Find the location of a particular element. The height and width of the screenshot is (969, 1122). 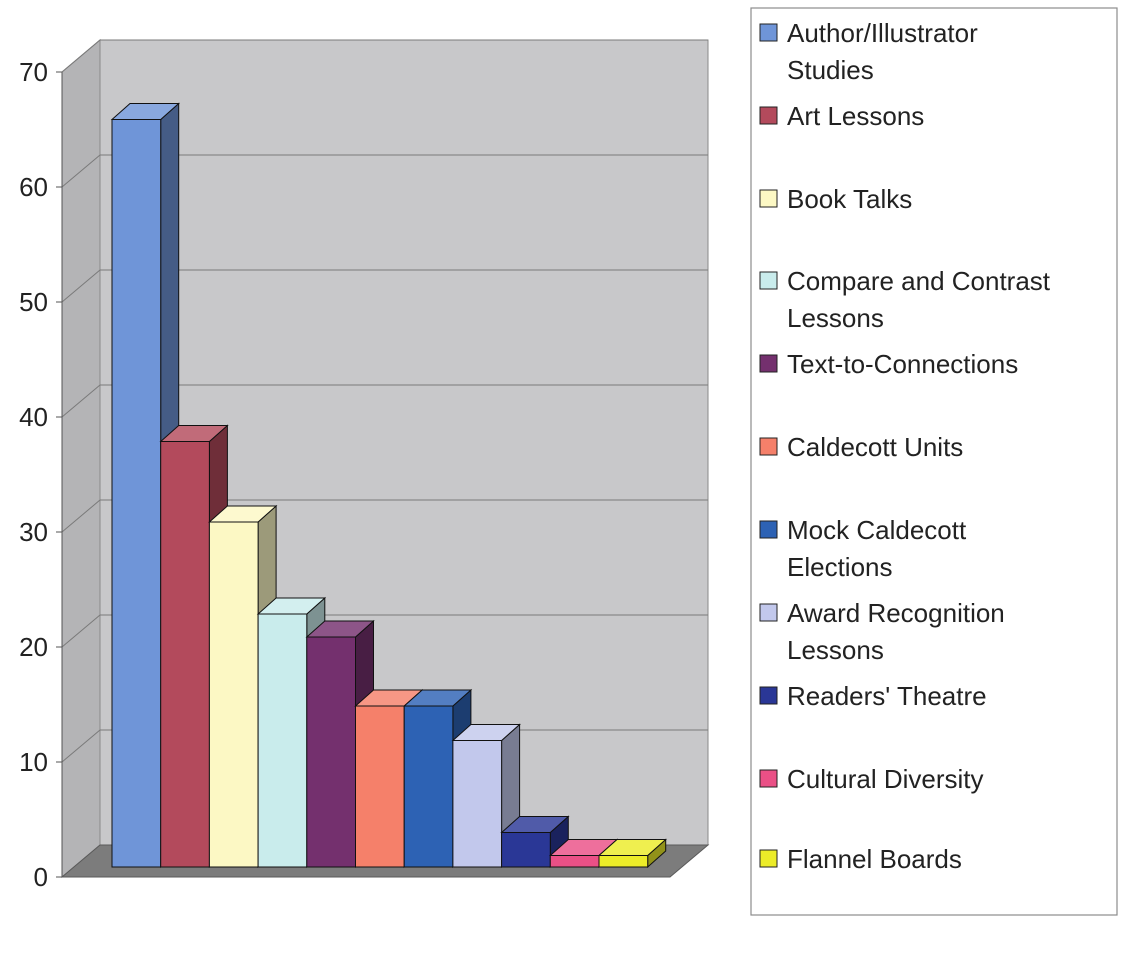

legend-label: Readers' Theatre is located at coordinates (887, 696).